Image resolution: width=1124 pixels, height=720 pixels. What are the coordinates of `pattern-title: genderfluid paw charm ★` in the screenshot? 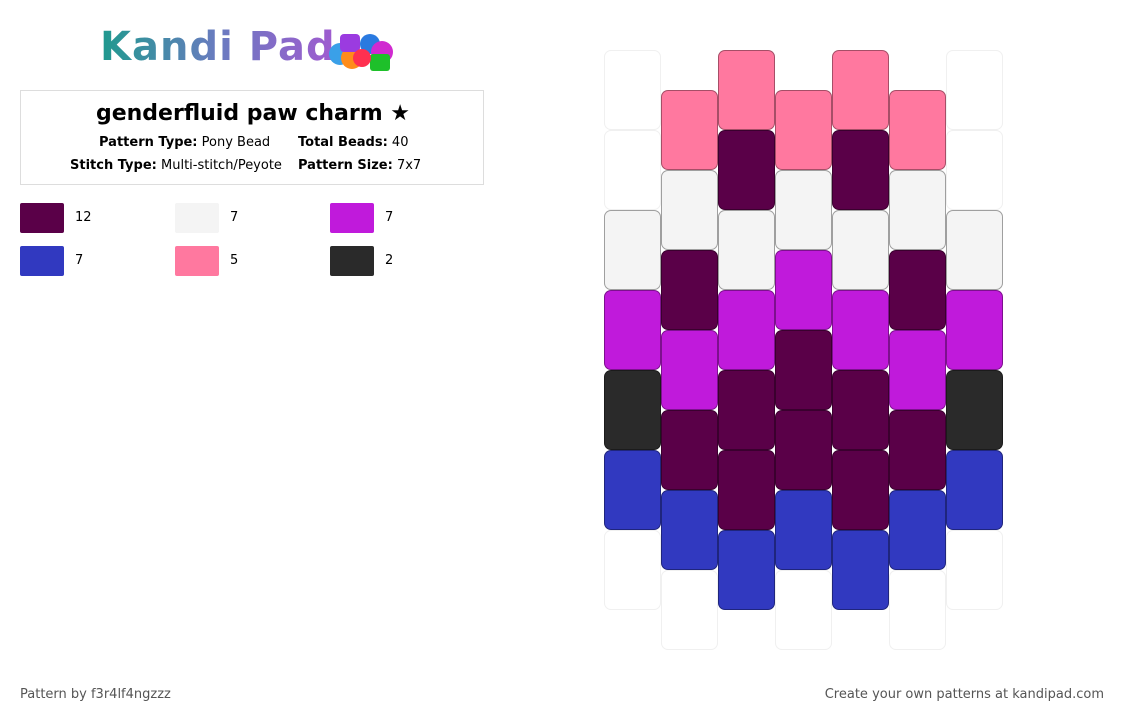 It's located at (253, 113).